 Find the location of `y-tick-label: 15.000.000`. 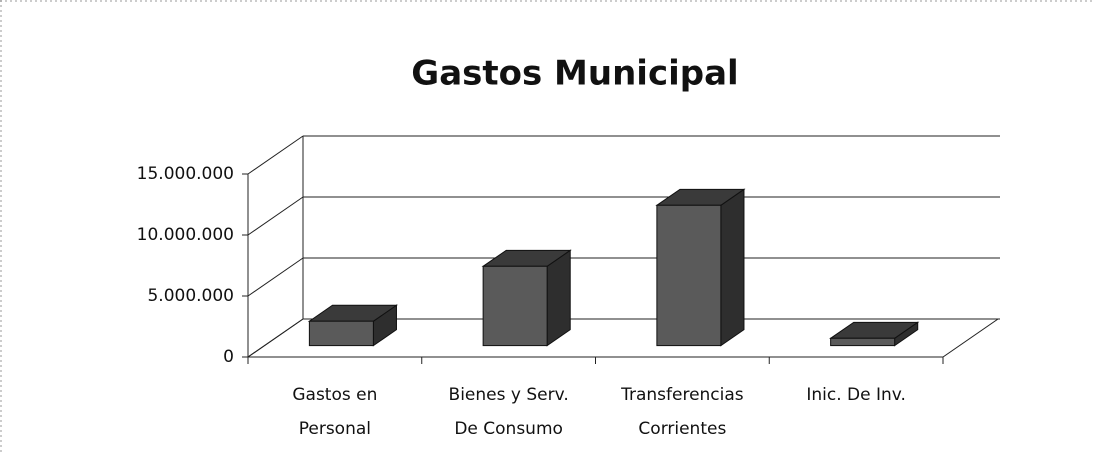

y-tick-label: 15.000.000 is located at coordinates (185, 174).